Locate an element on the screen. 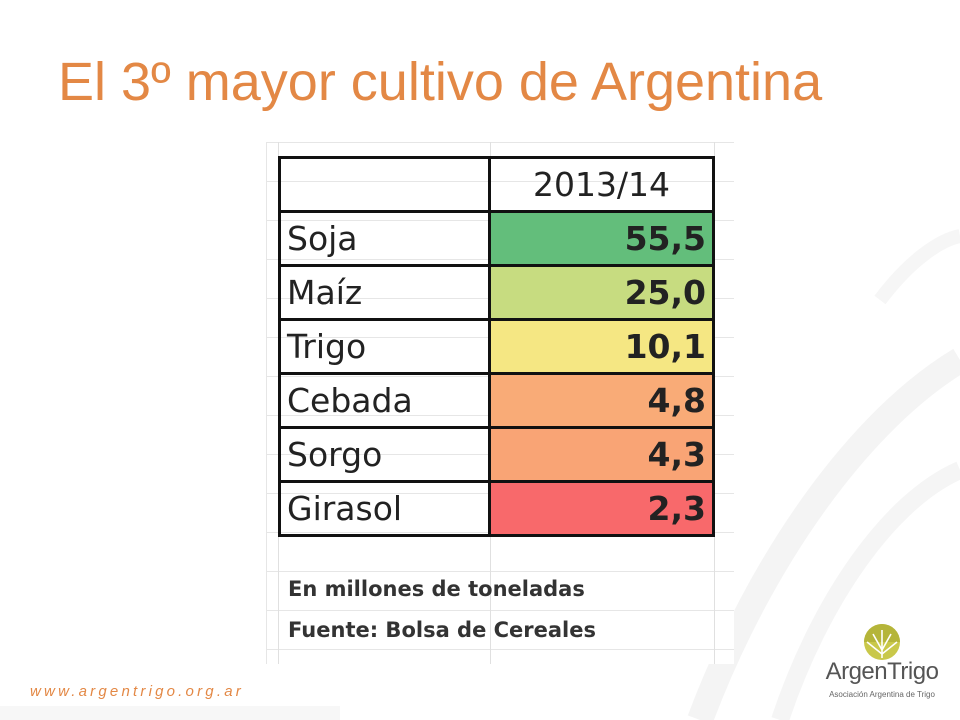  table-row: Girasol 2,3 is located at coordinates (496, 508).